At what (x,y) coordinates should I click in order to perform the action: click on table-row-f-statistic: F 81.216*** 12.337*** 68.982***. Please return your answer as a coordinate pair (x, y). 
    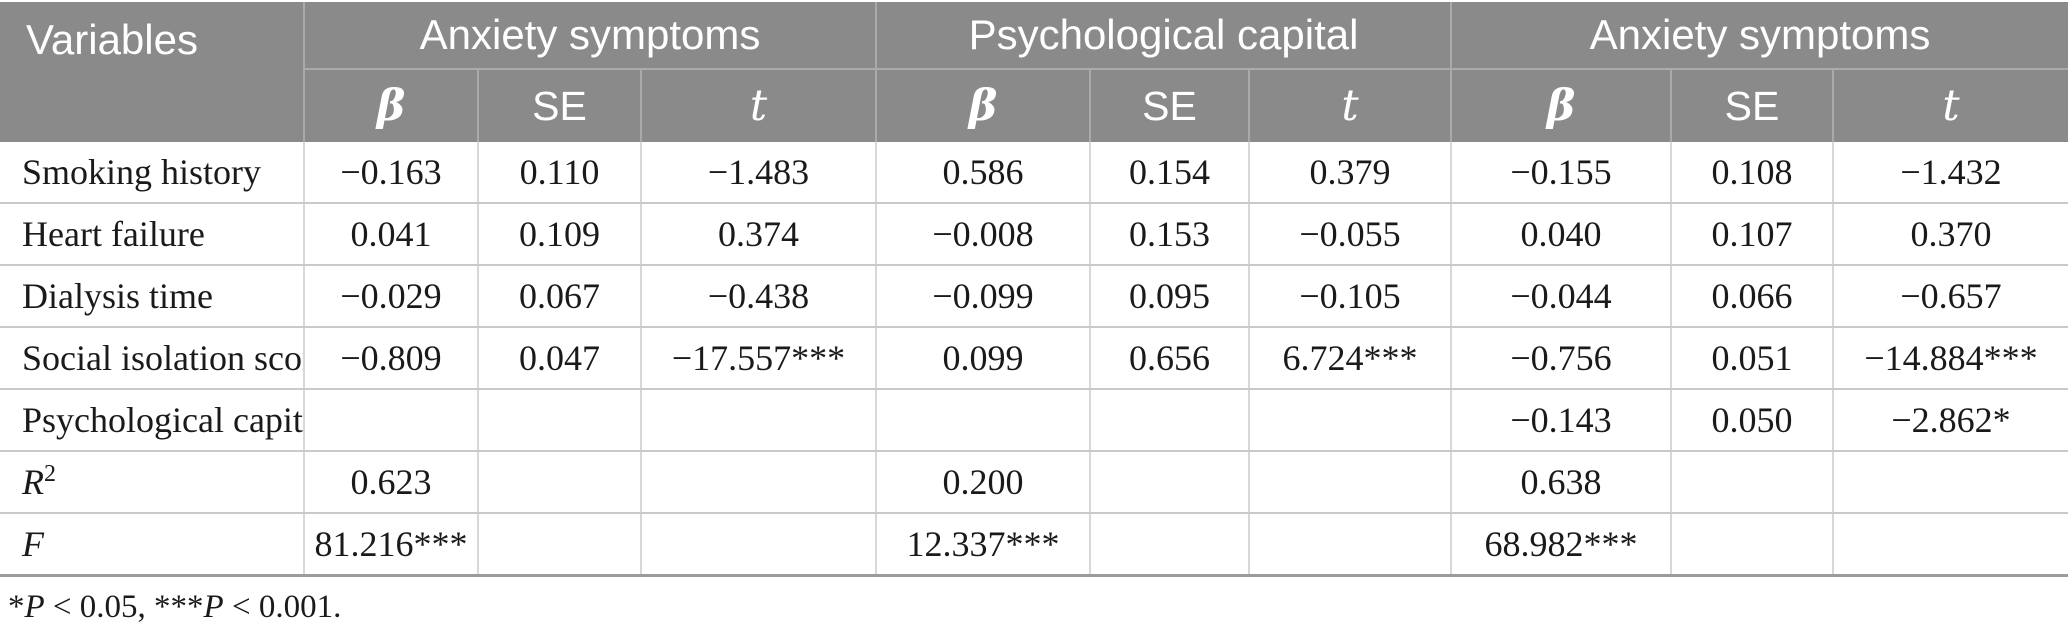
    Looking at the image, I should click on (1034, 545).